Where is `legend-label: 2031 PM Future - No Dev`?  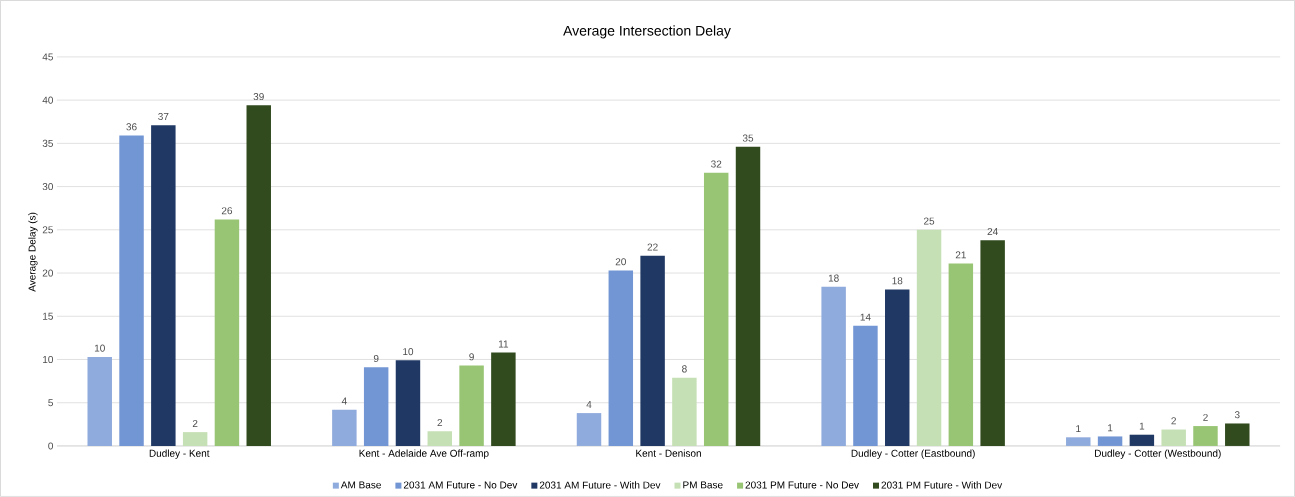 legend-label: 2031 PM Future - No Dev is located at coordinates (802, 485).